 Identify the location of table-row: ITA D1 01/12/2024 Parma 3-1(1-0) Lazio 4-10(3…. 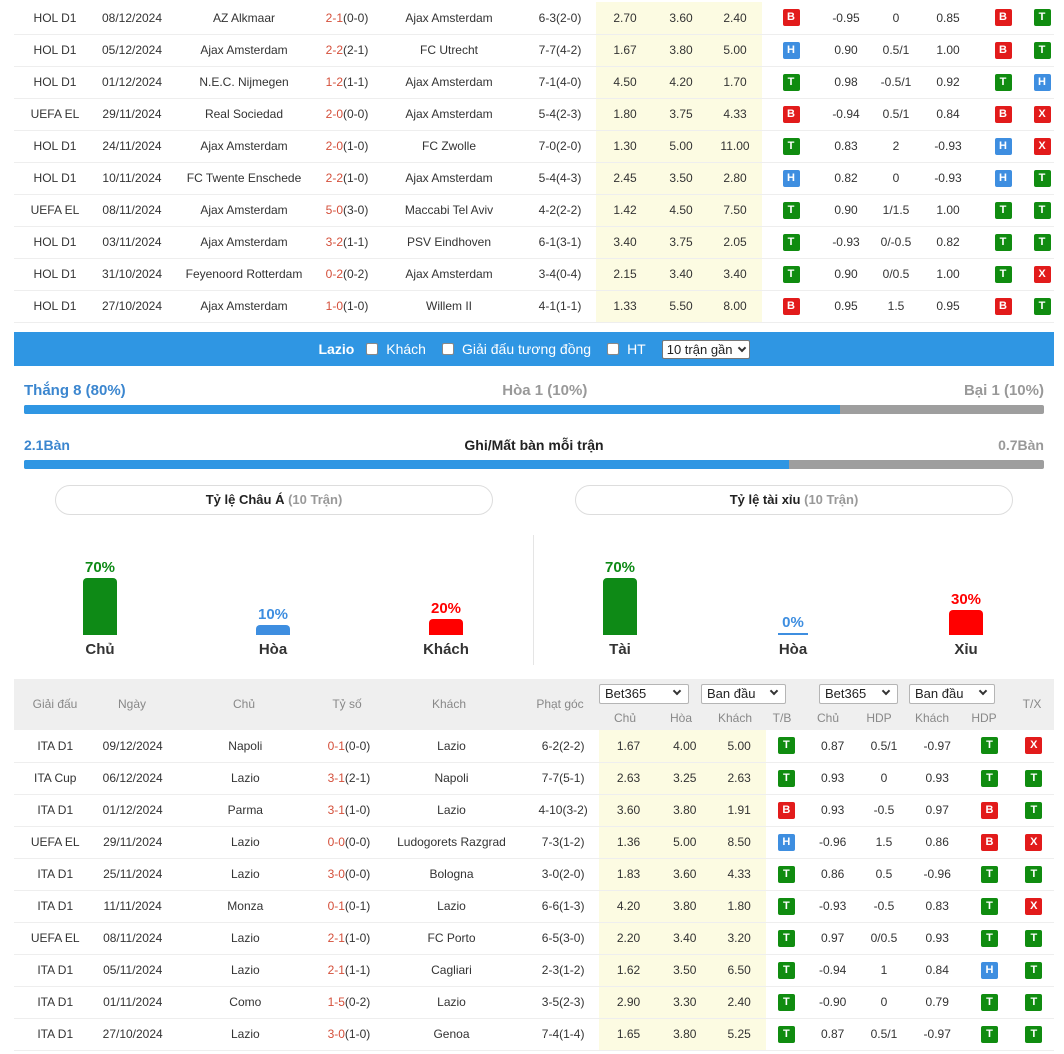
(534, 810).